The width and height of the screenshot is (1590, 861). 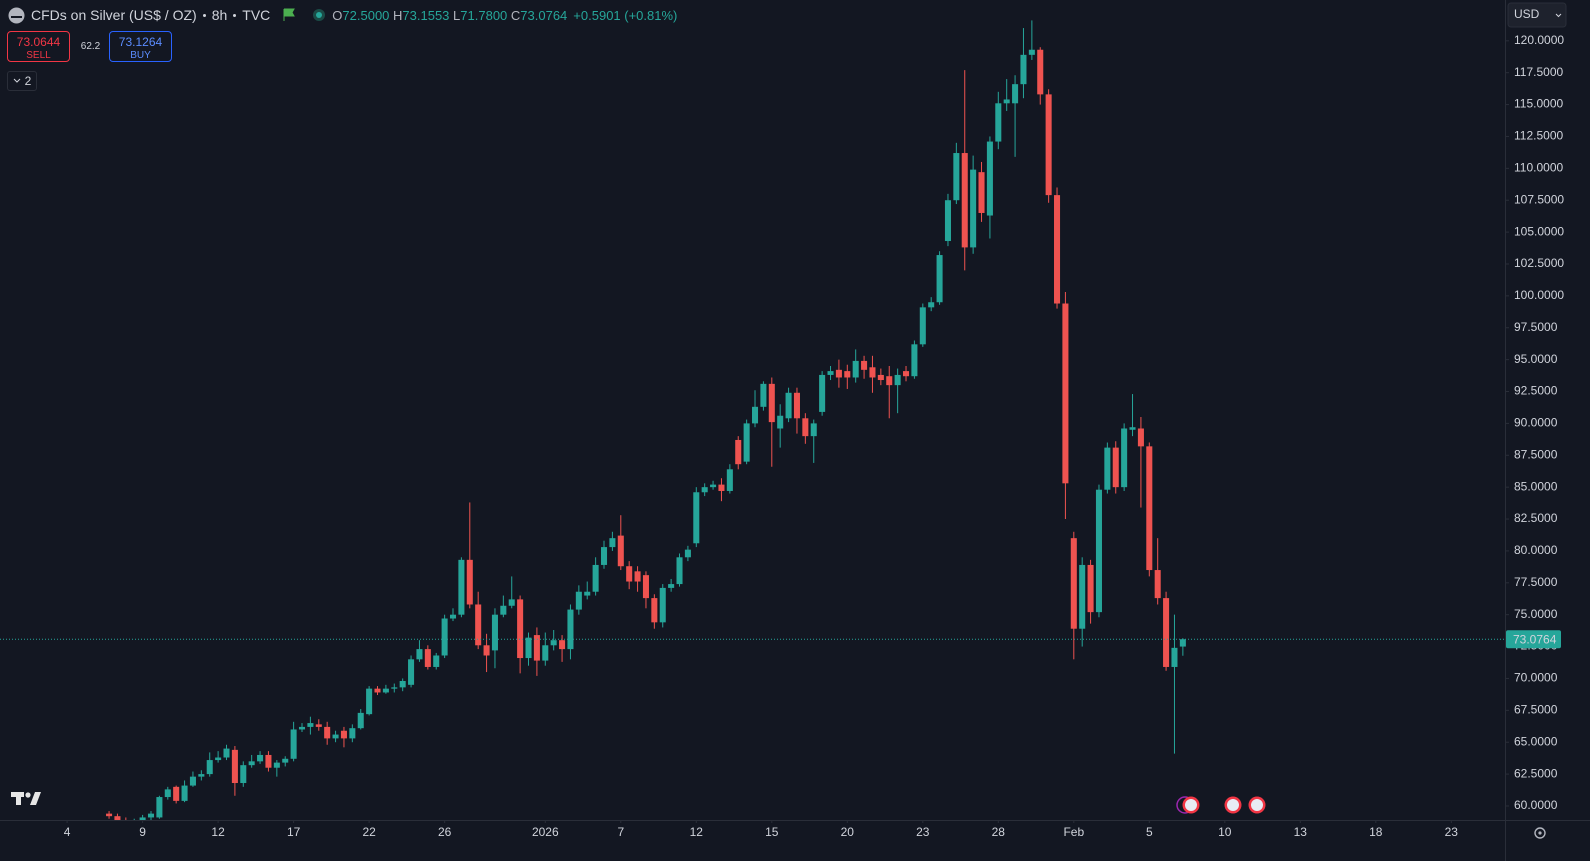 What do you see at coordinates (1225, 832) in the screenshot?
I see `x-tick-label: 10` at bounding box center [1225, 832].